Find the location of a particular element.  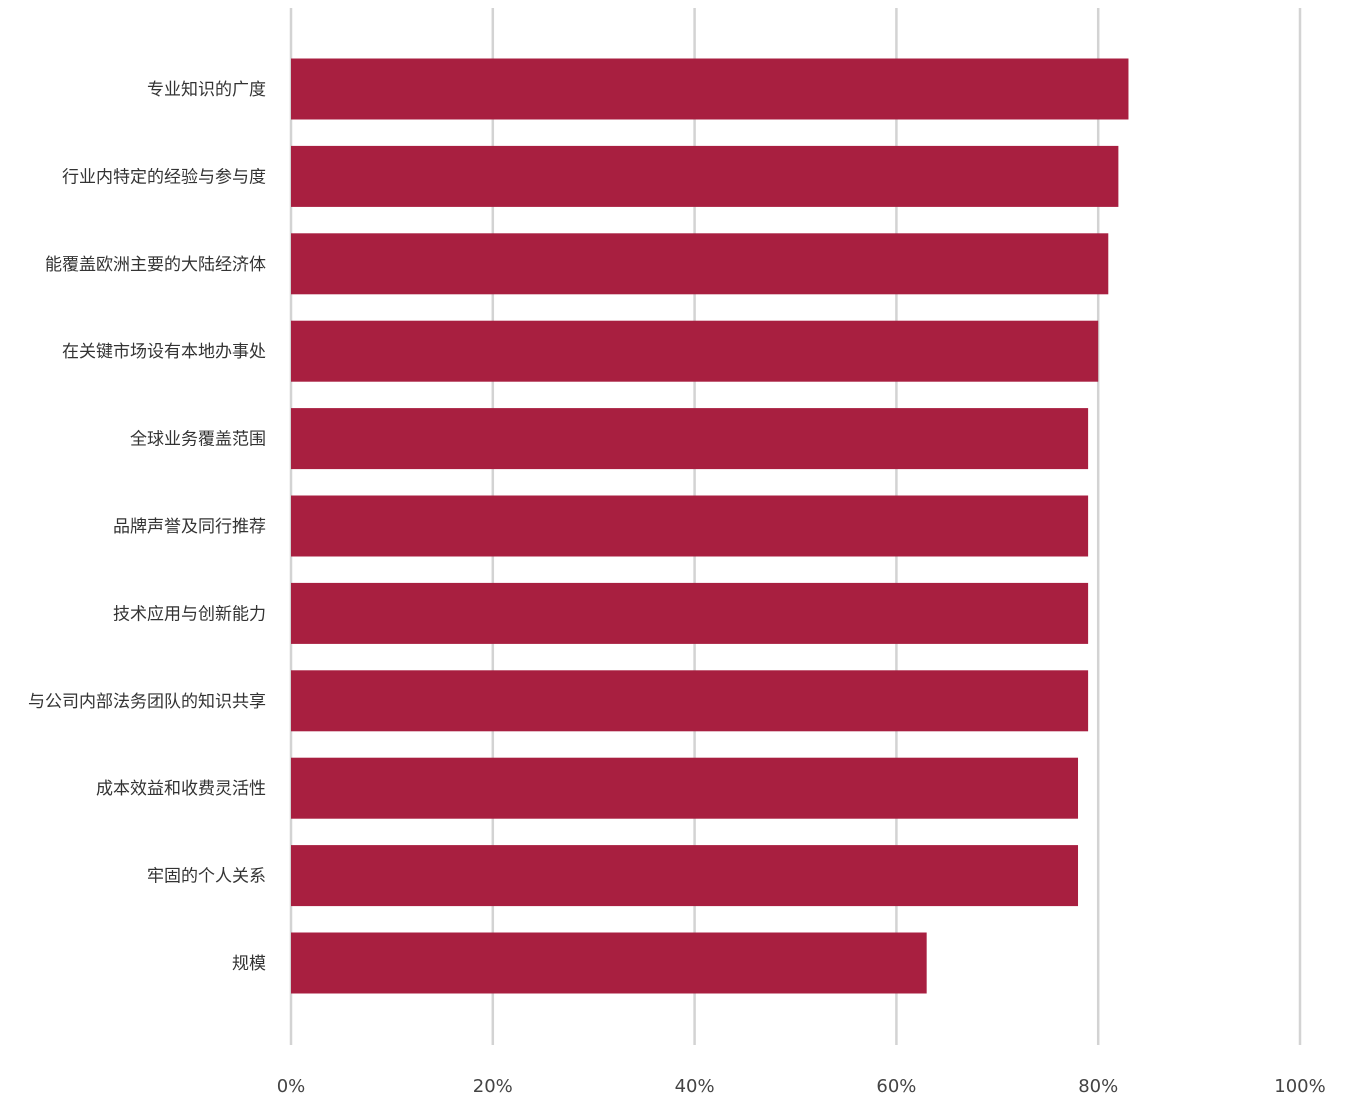

category-label: 技术应用与创新能力 is located at coordinates (189, 614).